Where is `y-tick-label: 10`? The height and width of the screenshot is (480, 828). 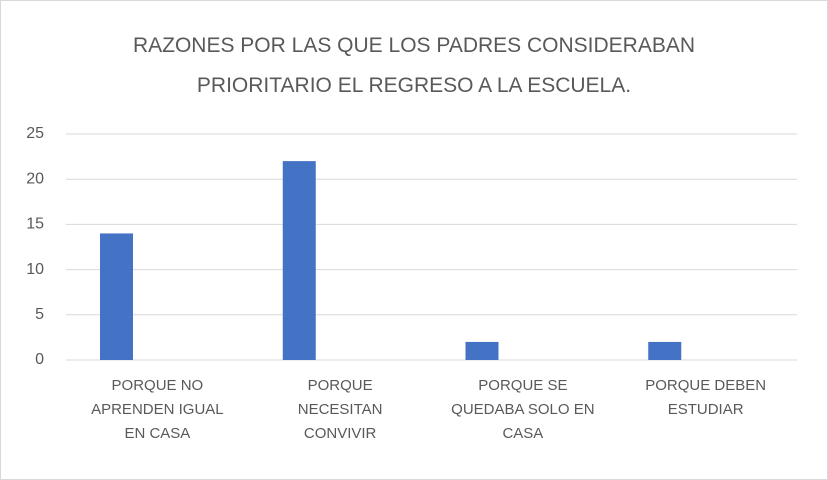 y-tick-label: 10 is located at coordinates (35, 269).